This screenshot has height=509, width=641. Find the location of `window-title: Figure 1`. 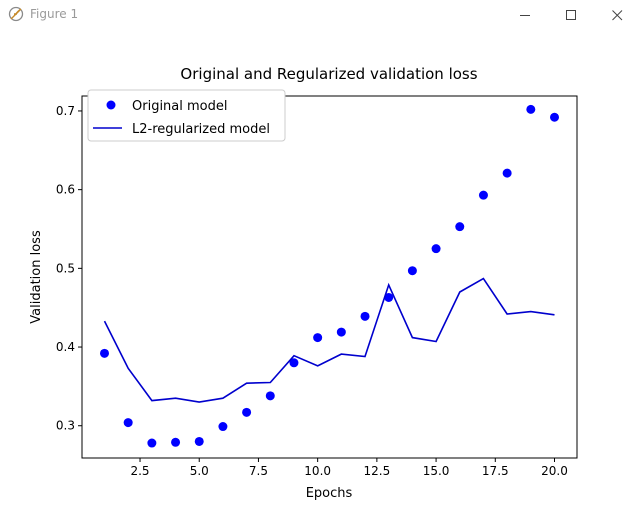

window-title: Figure 1 is located at coordinates (54, 14).